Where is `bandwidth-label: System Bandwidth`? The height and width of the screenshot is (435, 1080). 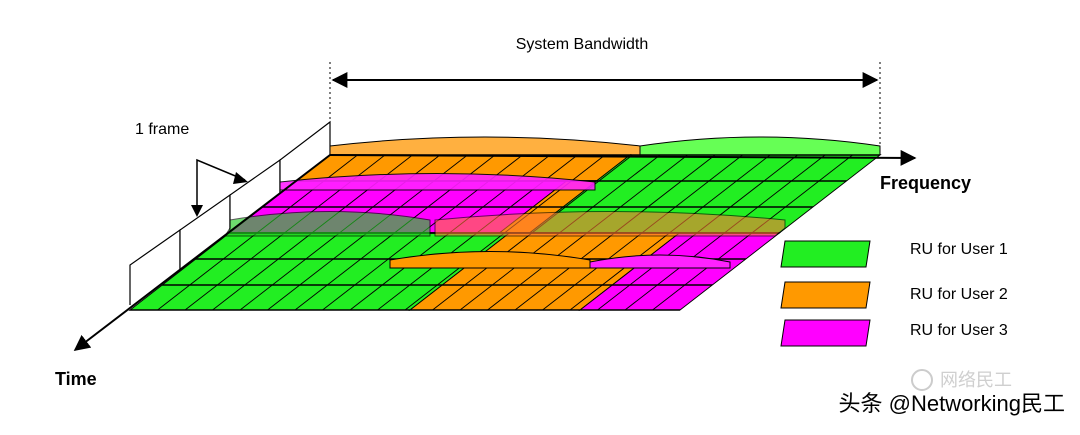 bandwidth-label: System Bandwidth is located at coordinates (582, 44).